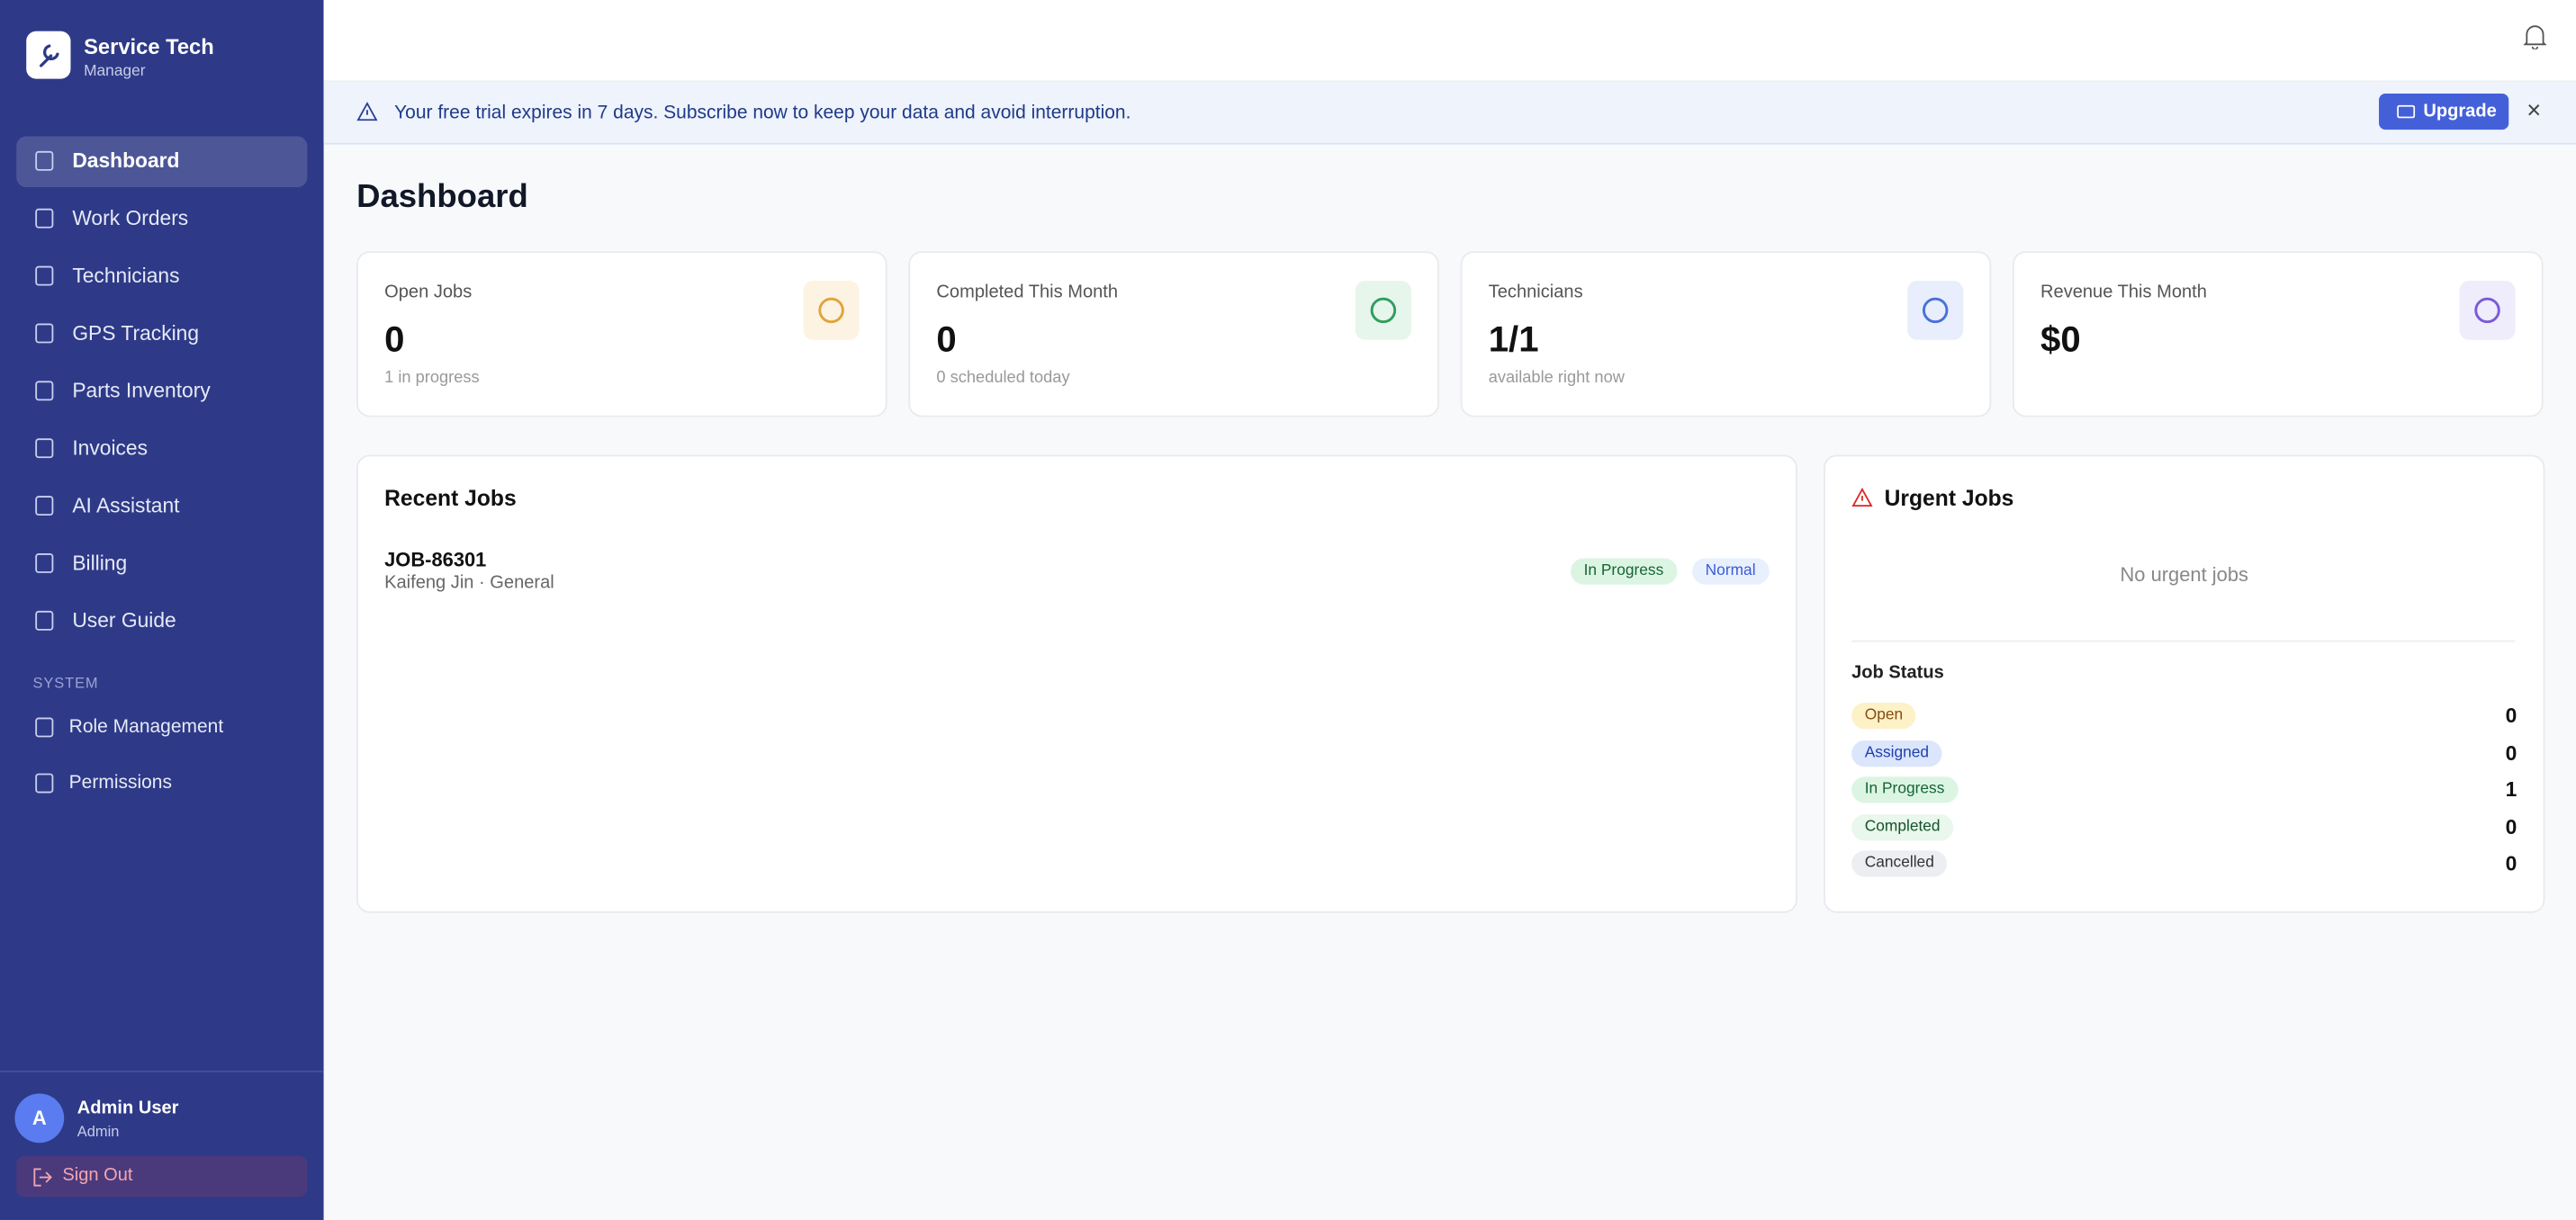 The image size is (2576, 1220). I want to click on avatar: A, so click(39, 1118).